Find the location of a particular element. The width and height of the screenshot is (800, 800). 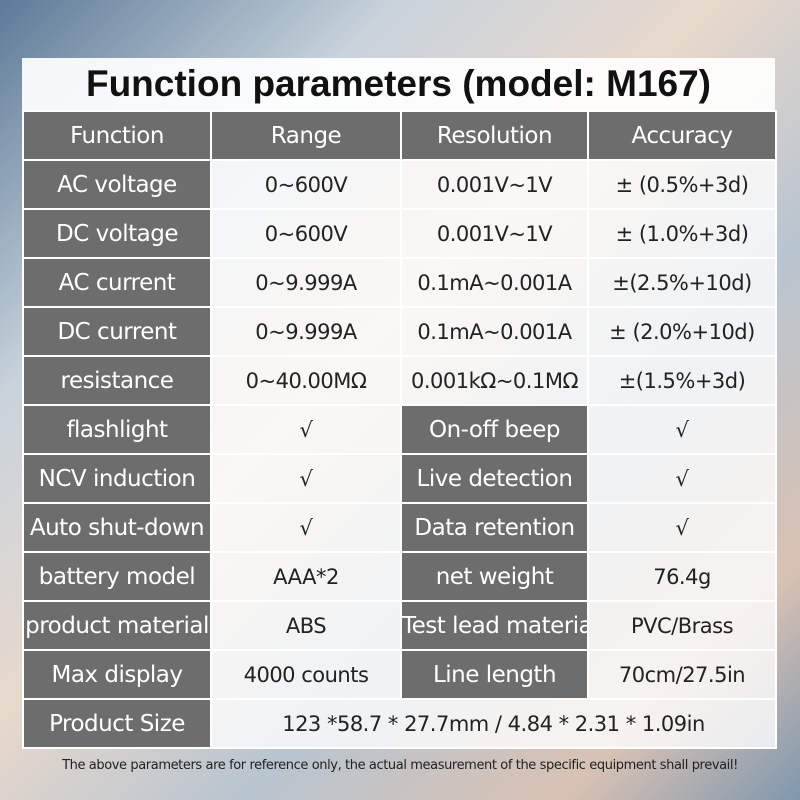

value-cell: 76.4g is located at coordinates (682, 576).